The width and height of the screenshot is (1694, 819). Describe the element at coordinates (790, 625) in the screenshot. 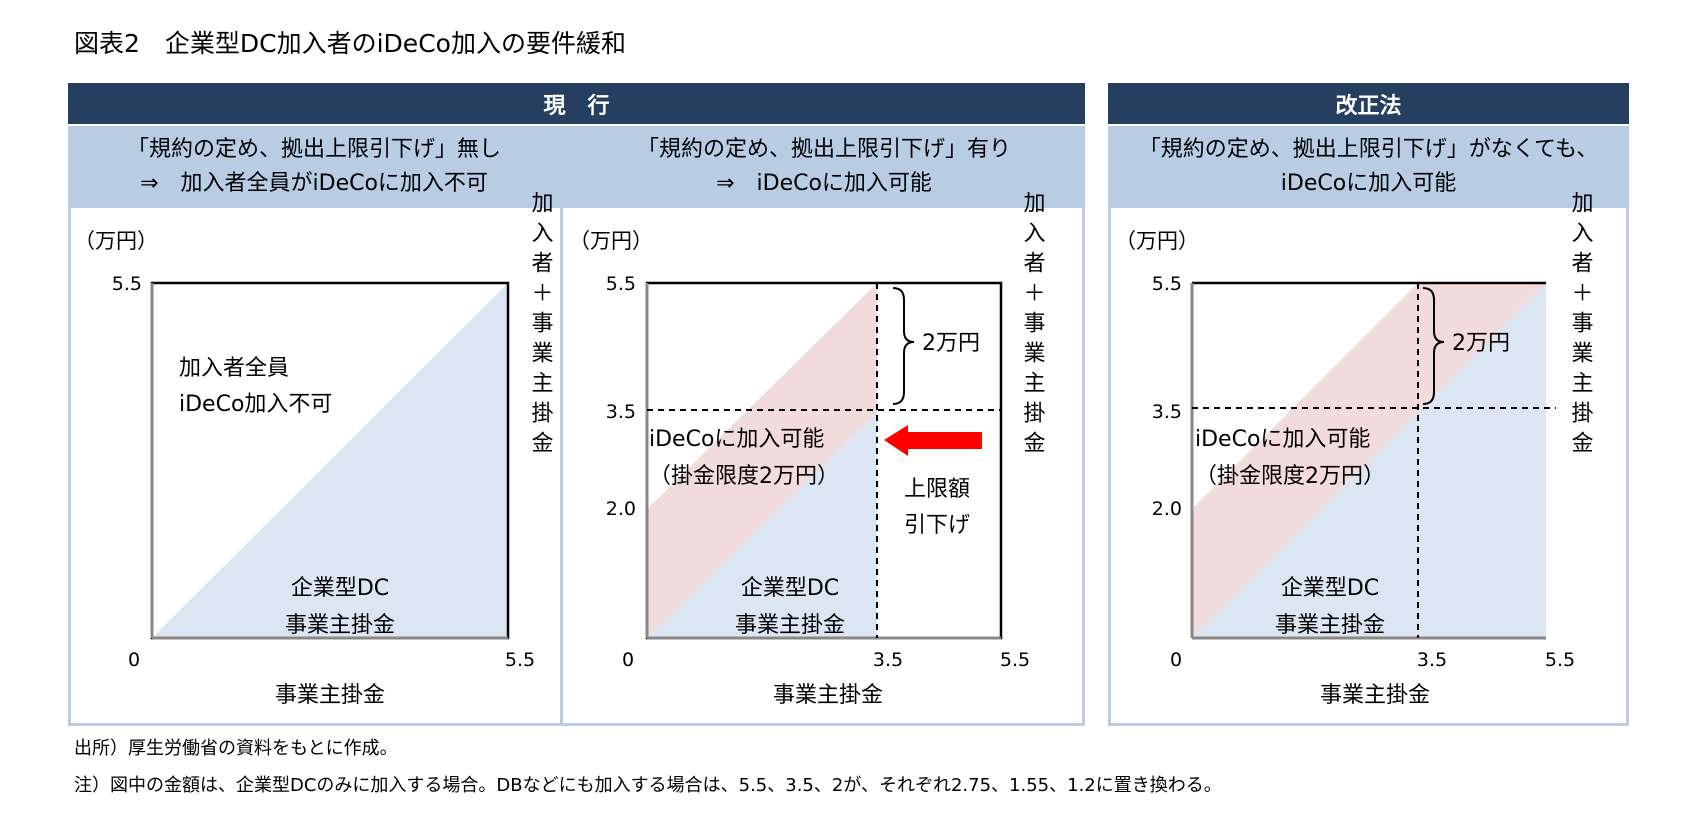

I see `panel2-dc-text-line2: 事業主掛金` at that location.